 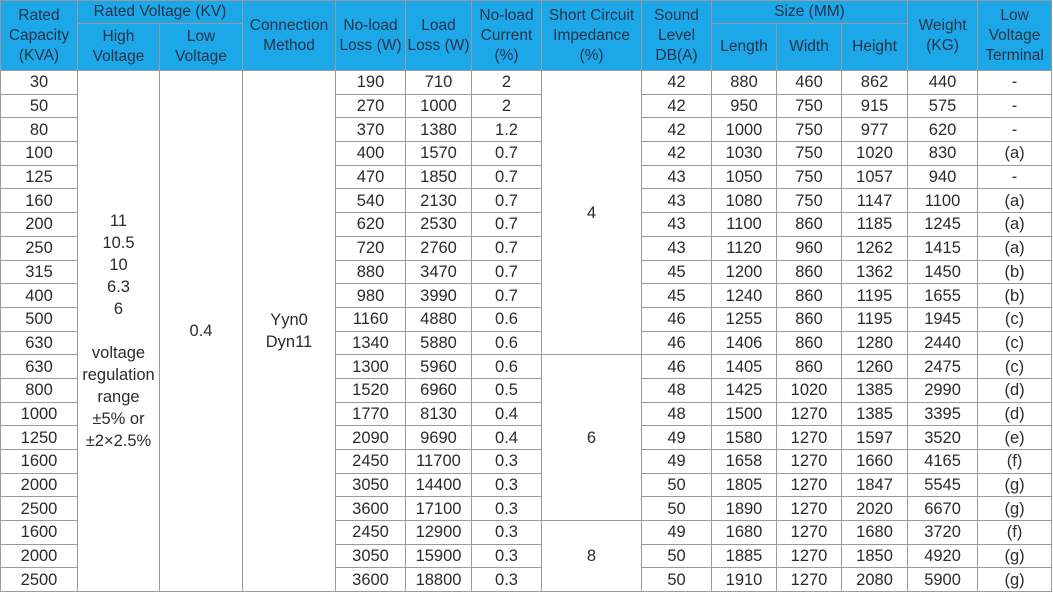 I want to click on header-sound-level: Sound Level DB(A), so click(x=677, y=35).